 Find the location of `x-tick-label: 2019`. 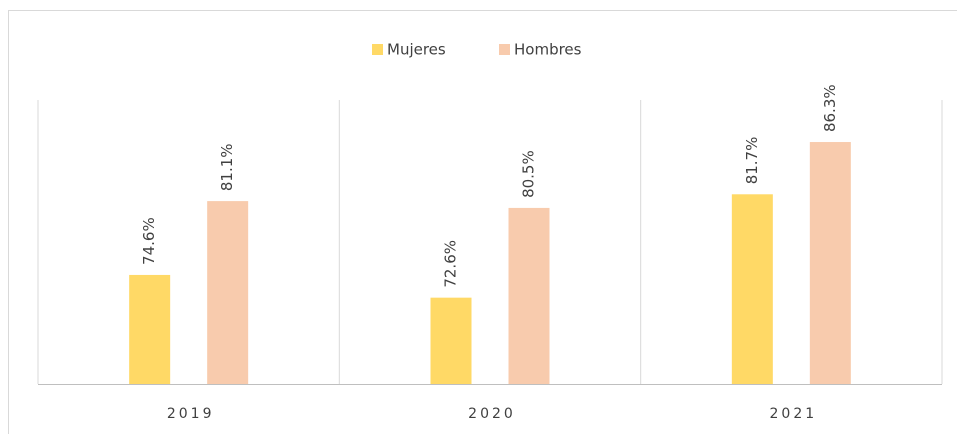

x-tick-label: 2019 is located at coordinates (191, 414).